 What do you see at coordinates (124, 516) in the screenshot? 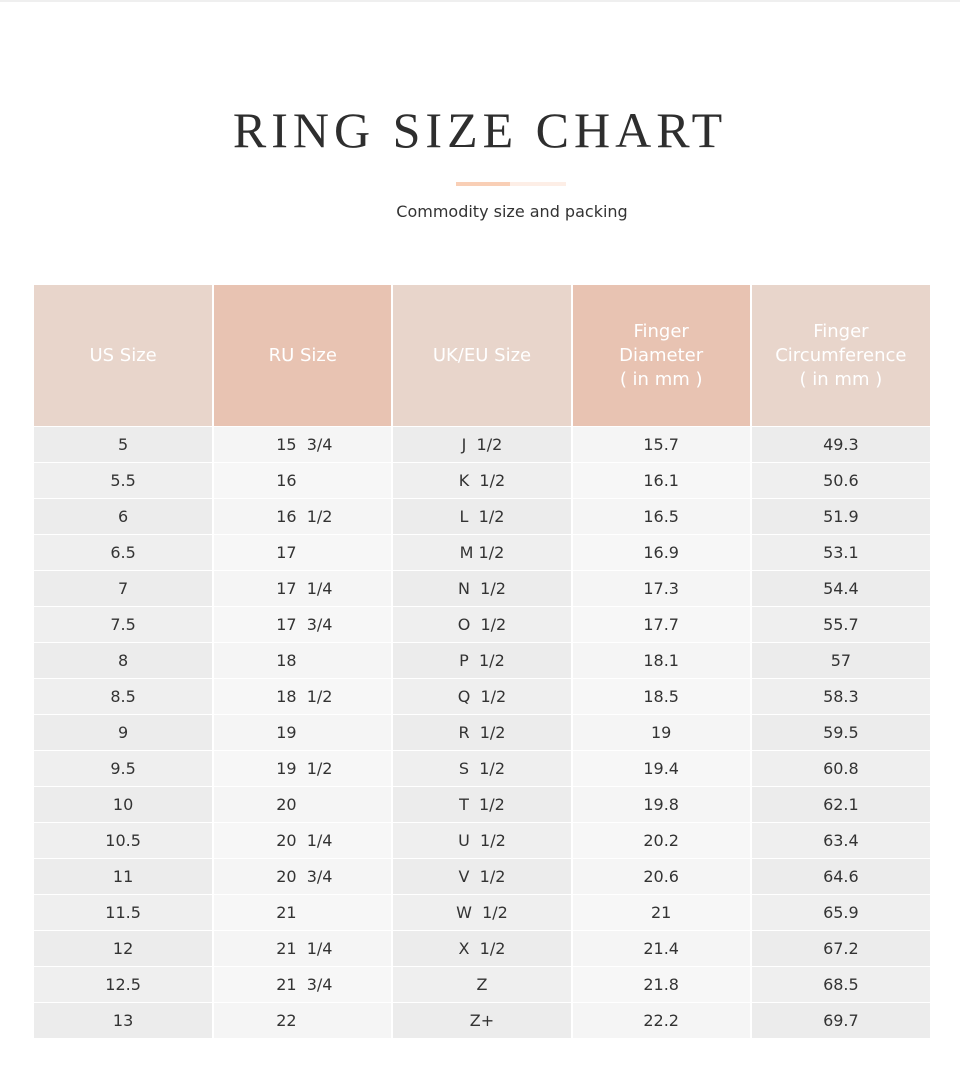
I see `table-cell: 6` at bounding box center [124, 516].